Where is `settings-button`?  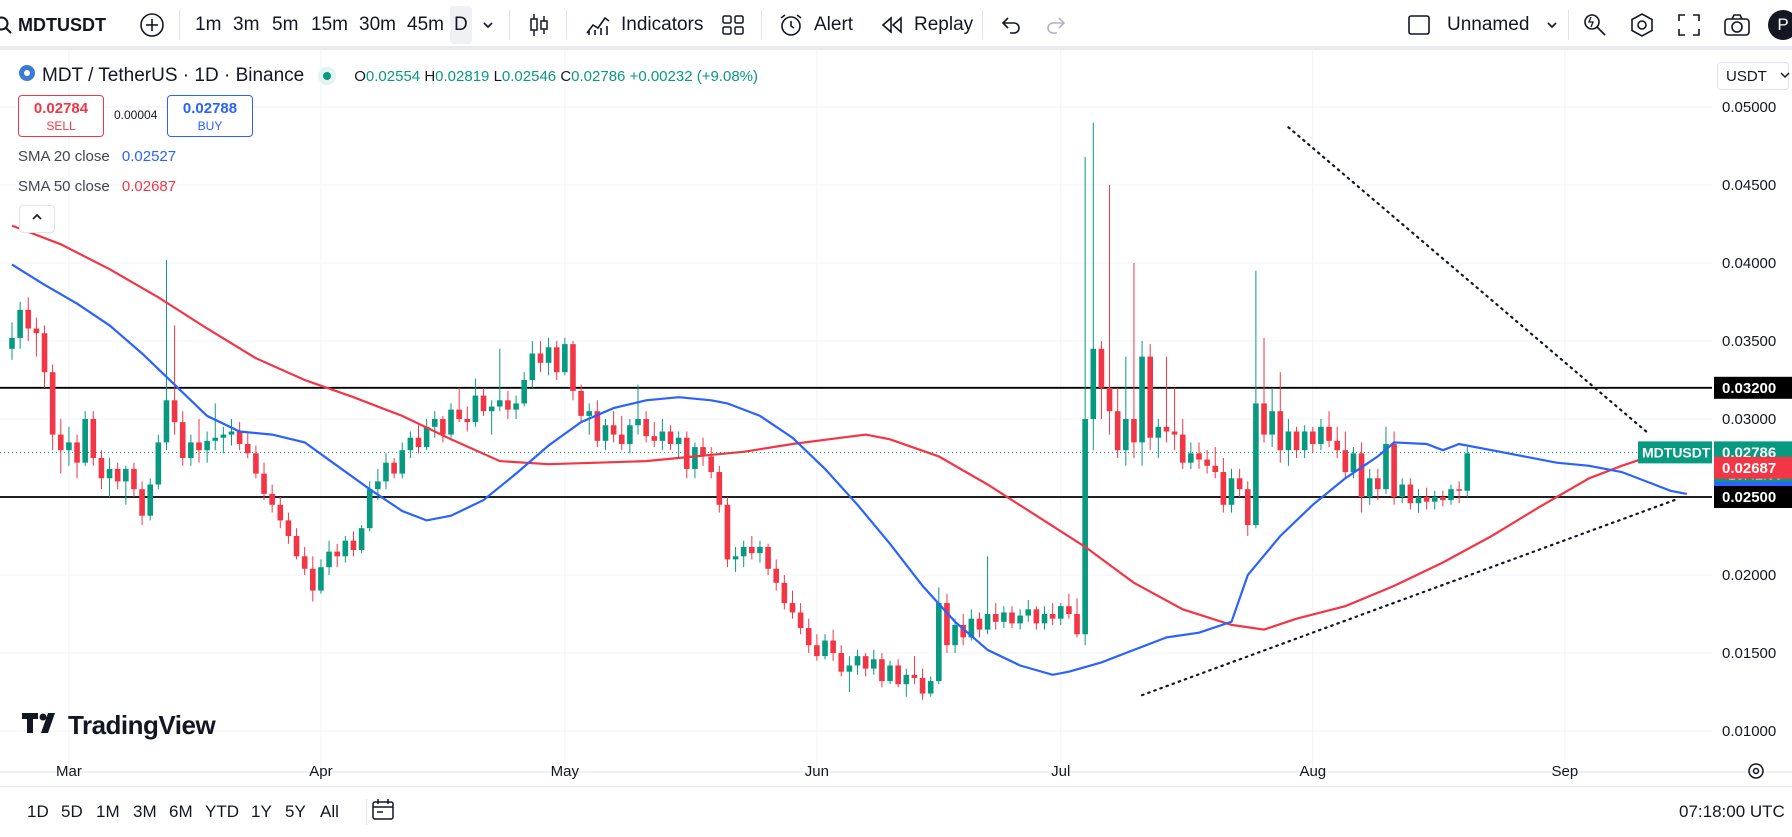
settings-button is located at coordinates (1642, 25).